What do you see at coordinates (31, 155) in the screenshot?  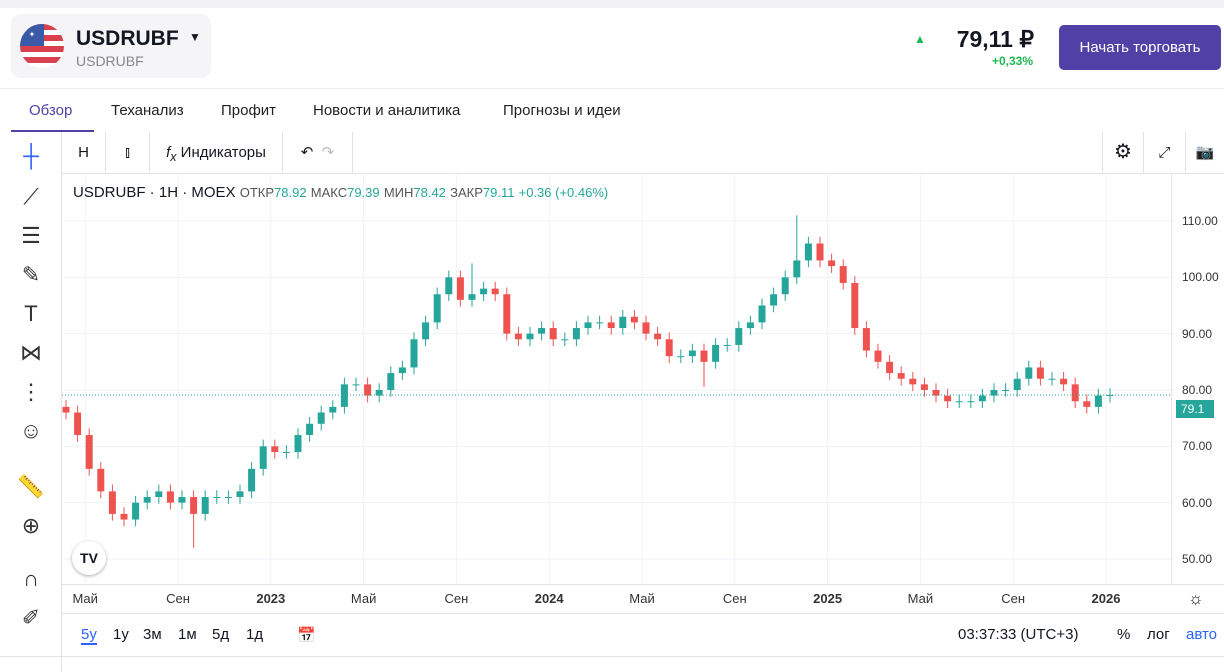 I see `crosshair-icon: ┼` at bounding box center [31, 155].